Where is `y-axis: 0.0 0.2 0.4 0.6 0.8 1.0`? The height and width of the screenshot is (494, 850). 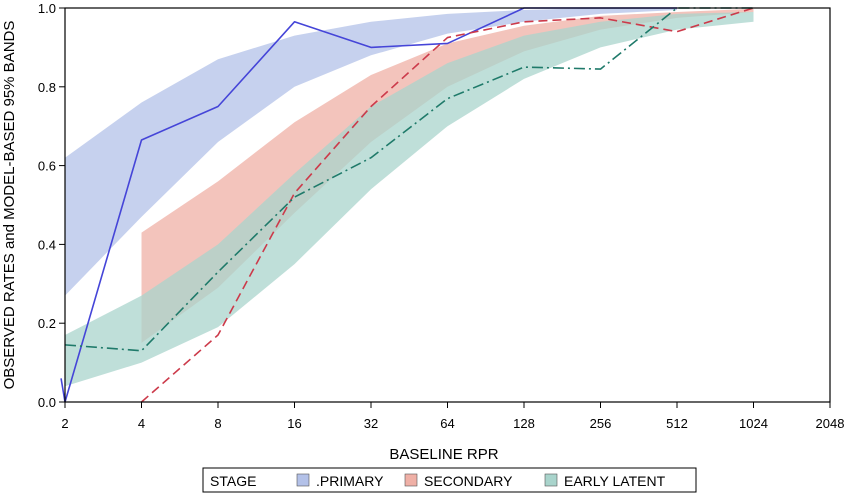
y-axis: 0.0 0.2 0.4 0.6 0.8 1.0 is located at coordinates (51, 205).